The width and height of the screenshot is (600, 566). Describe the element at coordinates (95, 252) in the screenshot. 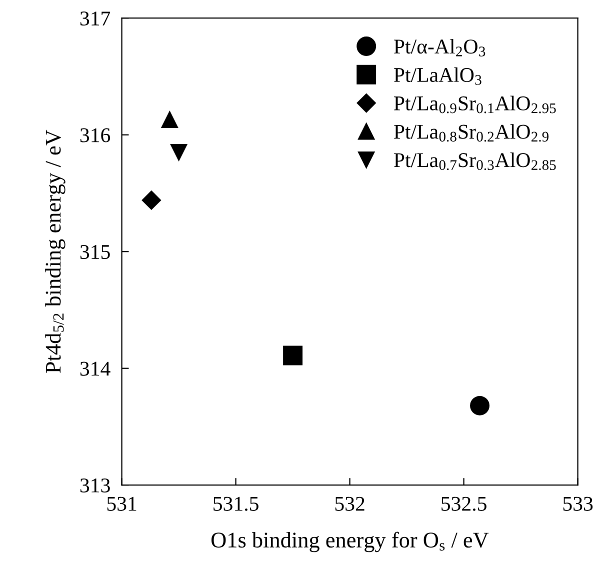

I see `y-tick-label: 315` at that location.